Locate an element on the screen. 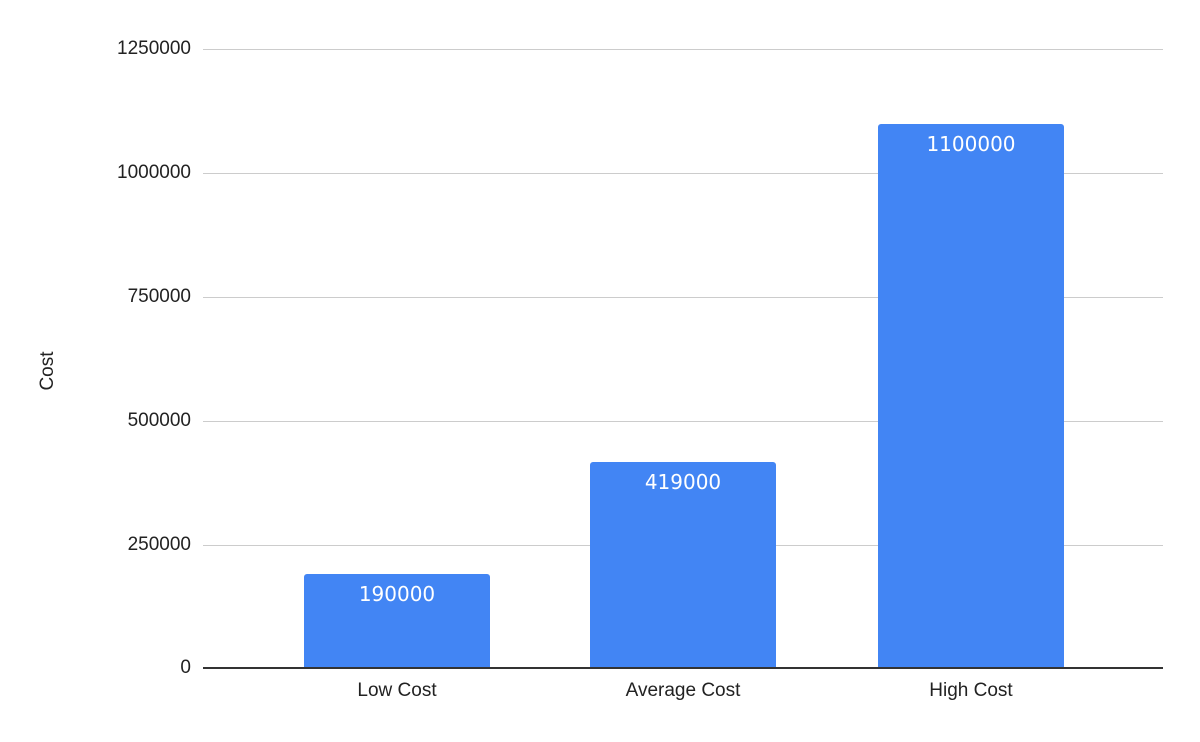 The height and width of the screenshot is (742, 1200). y-tick-label: 1000000 is located at coordinates (154, 172).